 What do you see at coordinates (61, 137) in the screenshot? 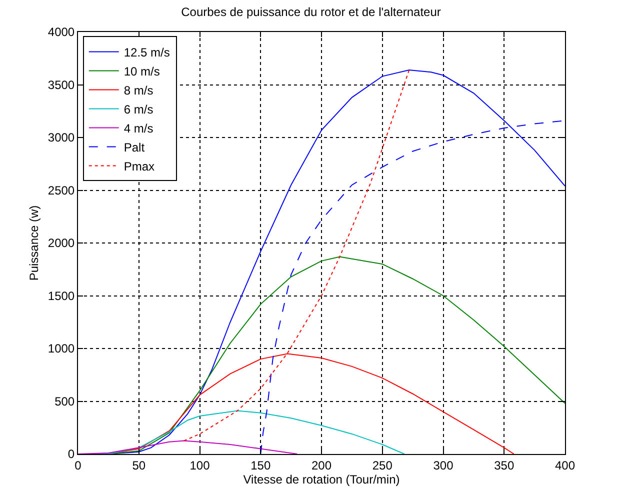
I see `y-tick-label: 3000` at bounding box center [61, 137].